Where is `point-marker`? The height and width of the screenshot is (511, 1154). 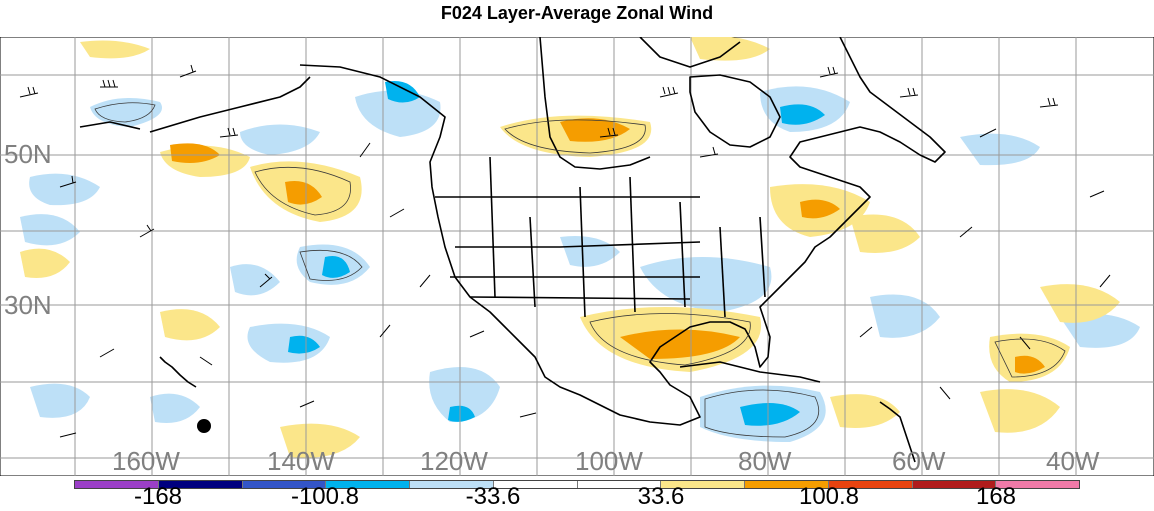 point-marker is located at coordinates (204, 426).